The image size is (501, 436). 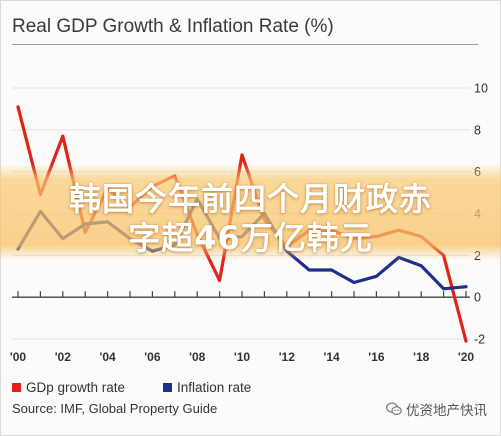 What do you see at coordinates (214, 387) in the screenshot?
I see `legend-label-inflation: Inflation rate` at bounding box center [214, 387].